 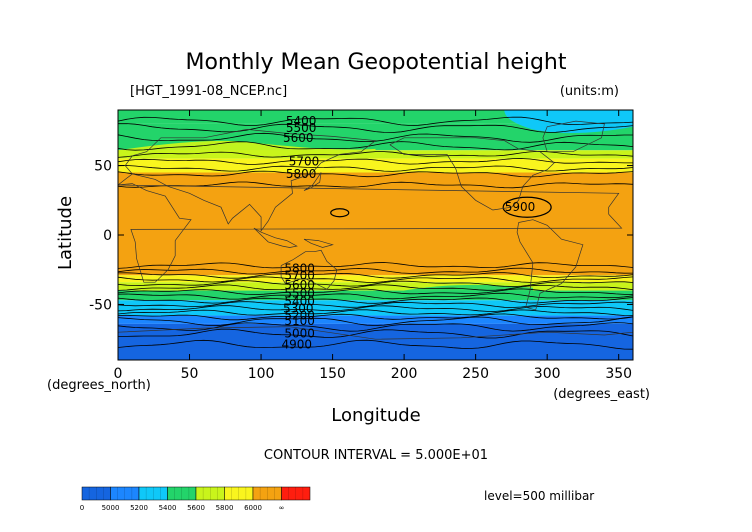 I want to click on colorbar-swatch, so click(x=296, y=493).